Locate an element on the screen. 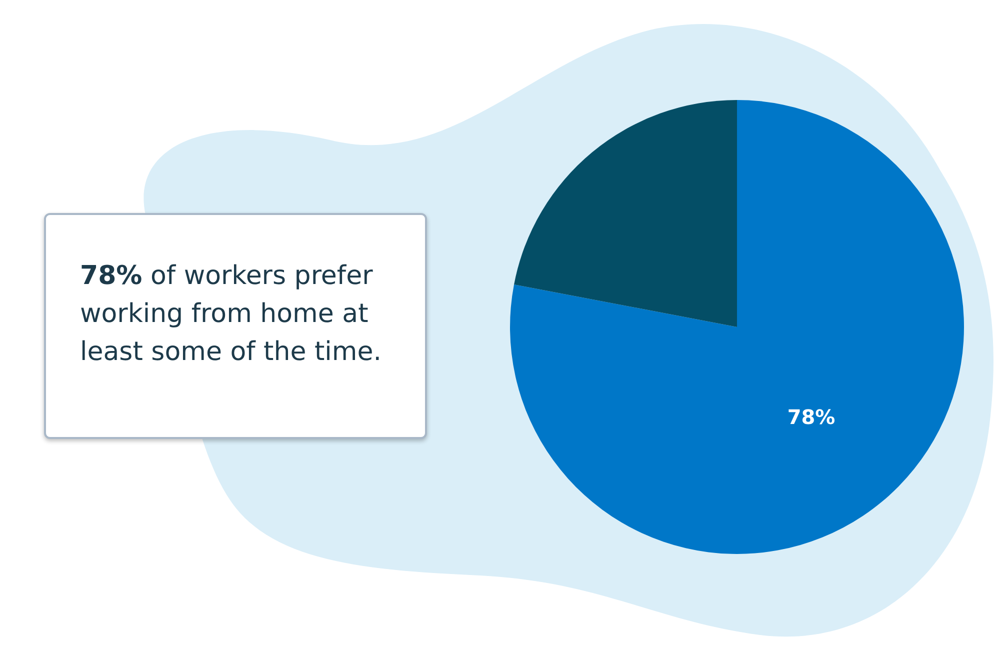  data-label: 78% is located at coordinates (811, 416).